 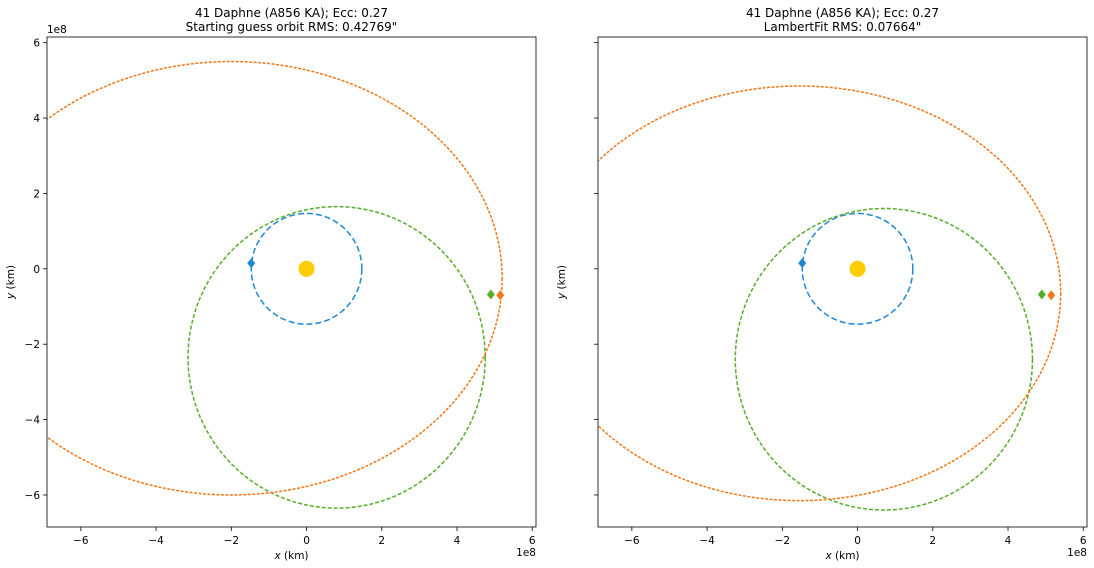 What do you see at coordinates (36, 119) in the screenshot?
I see `y-tick-label: 4` at bounding box center [36, 119].